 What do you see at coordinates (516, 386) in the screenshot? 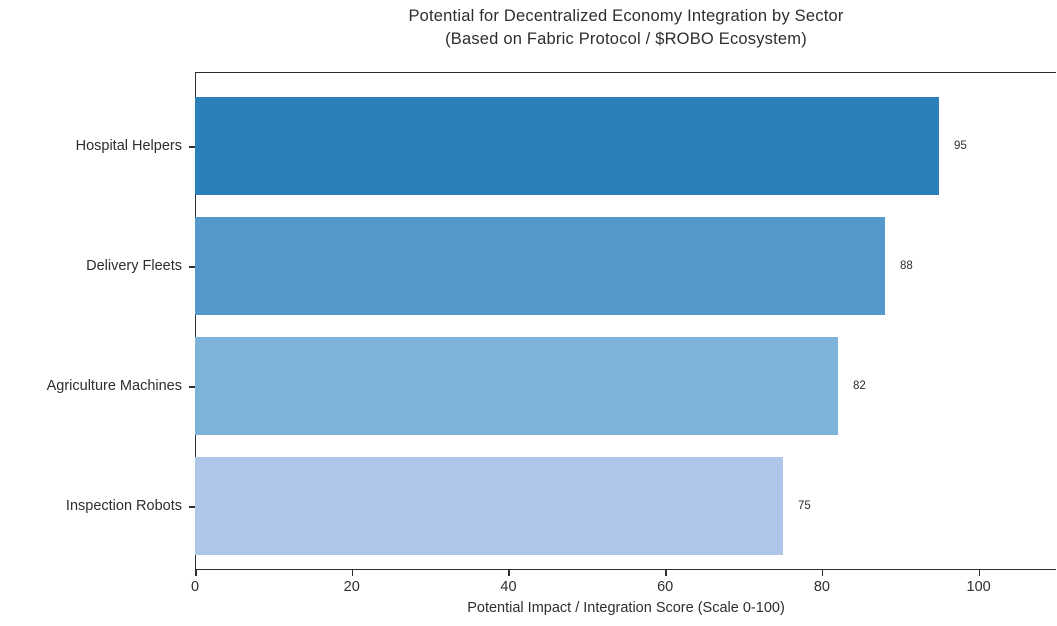
I see `bar-agriculture-machines` at bounding box center [516, 386].